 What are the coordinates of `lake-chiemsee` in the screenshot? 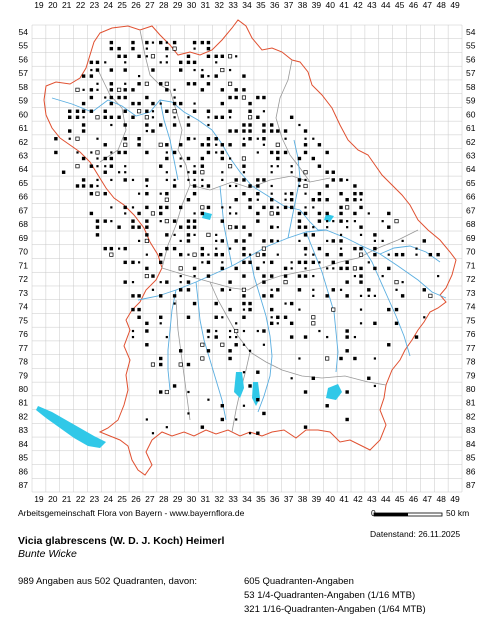 It's located at (334, 392).